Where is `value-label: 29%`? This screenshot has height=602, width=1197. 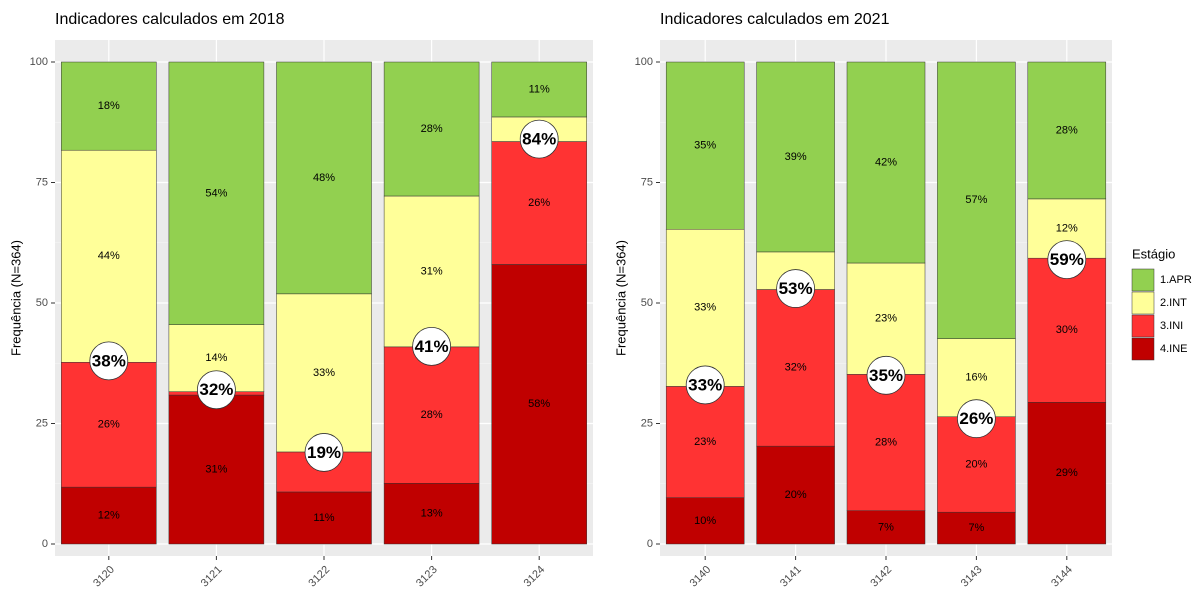 value-label: 29% is located at coordinates (1067, 473).